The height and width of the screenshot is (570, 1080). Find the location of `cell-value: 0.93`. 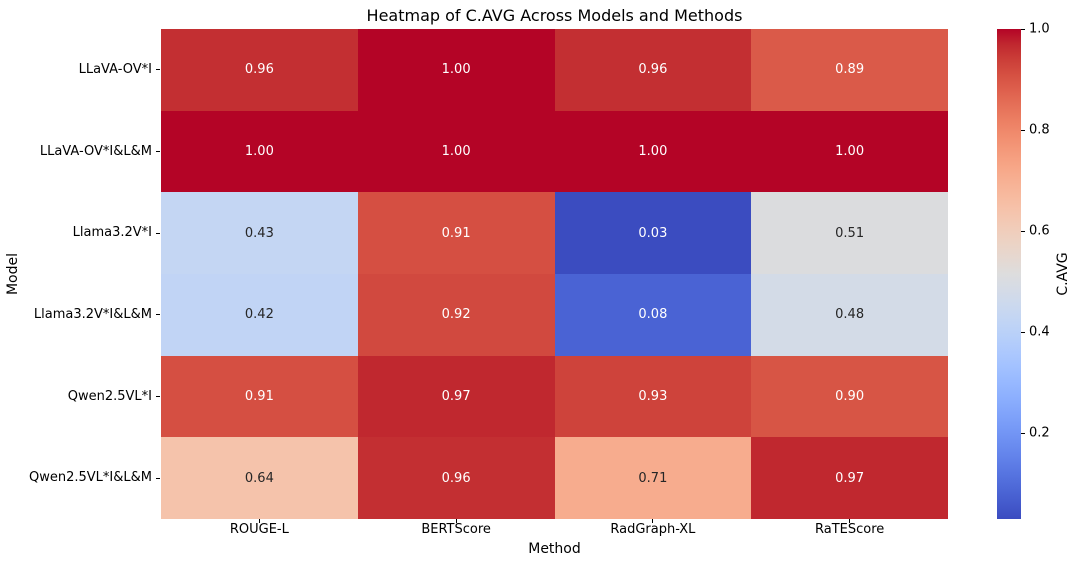

cell-value: 0.93 is located at coordinates (653, 396).